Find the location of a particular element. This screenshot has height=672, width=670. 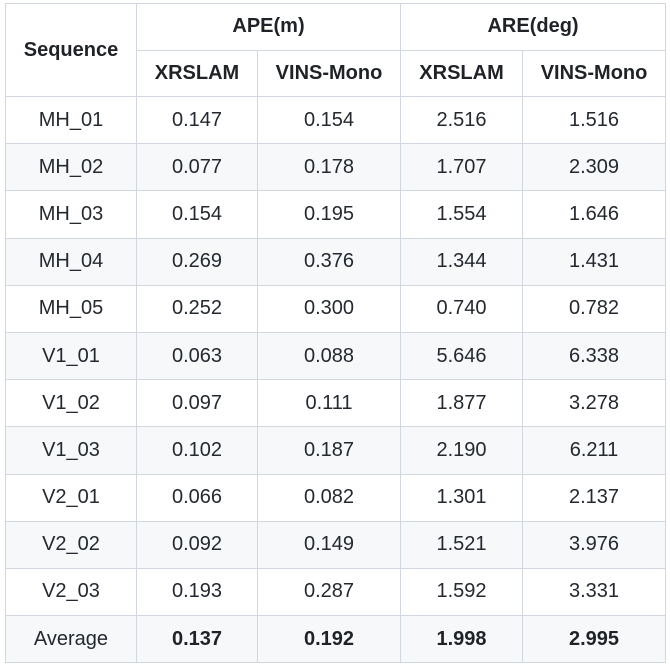

average-row: Average 0.137 0.192 1.998 2.995 is located at coordinates (336, 639).